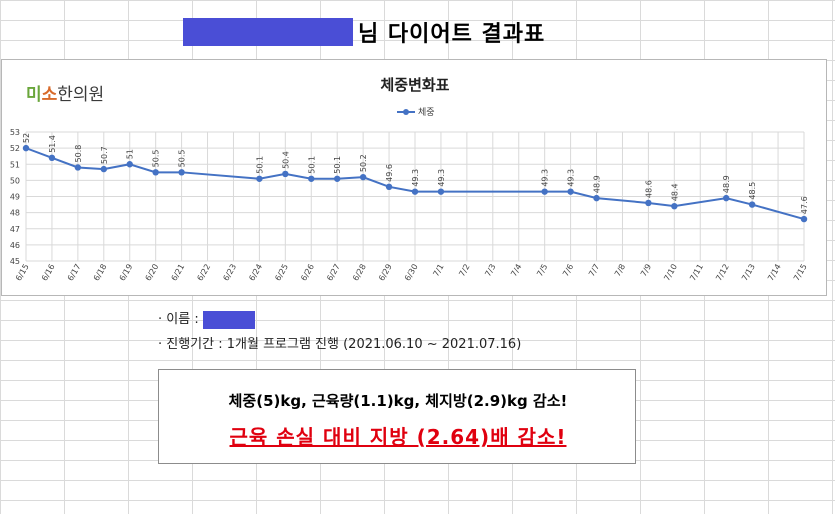 The width and height of the screenshot is (835, 514). What do you see at coordinates (398, 437) in the screenshot?
I see `summary-highlight-line: 근육 손실 대비 지방 (2.64)배 감소!` at bounding box center [398, 437].